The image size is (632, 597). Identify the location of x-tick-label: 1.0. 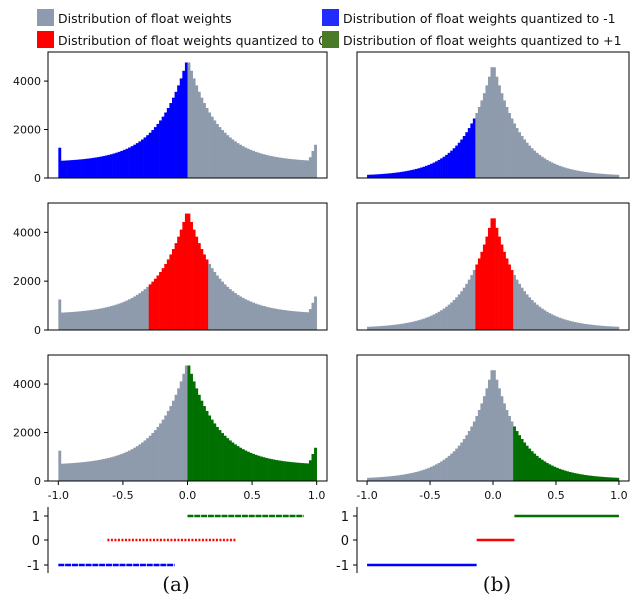
(619, 495).